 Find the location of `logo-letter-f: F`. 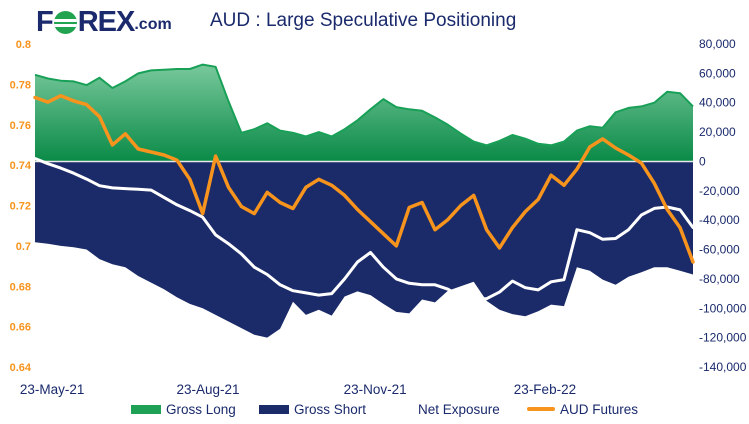

logo-letter-f: F is located at coordinates (45, 22).